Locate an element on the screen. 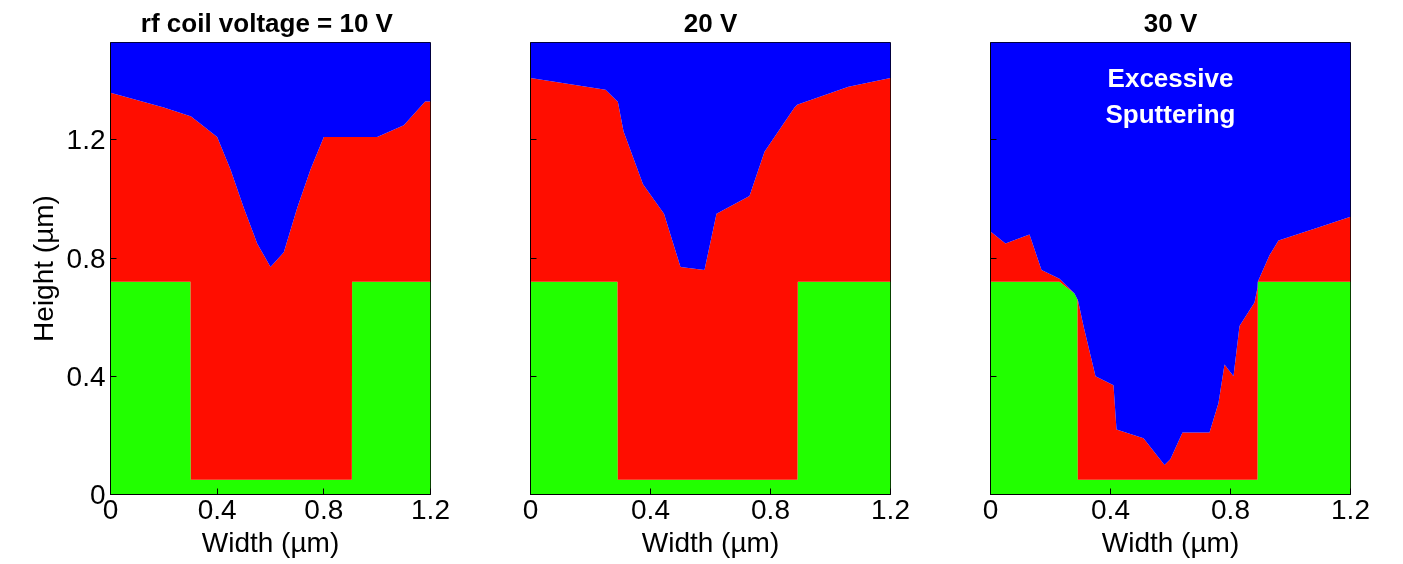  chart-title: 20 V is located at coordinates (710, 22).